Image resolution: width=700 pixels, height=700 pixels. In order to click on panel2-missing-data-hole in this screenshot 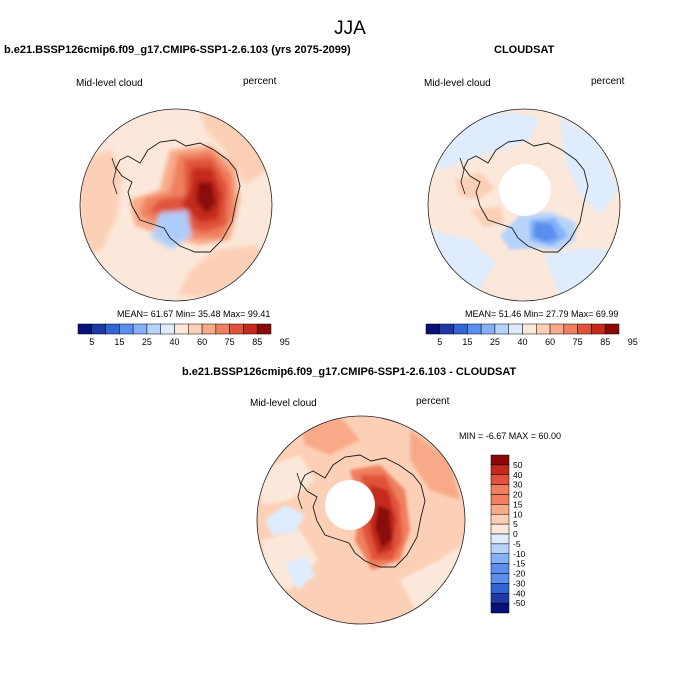, I will do `click(525, 190)`.